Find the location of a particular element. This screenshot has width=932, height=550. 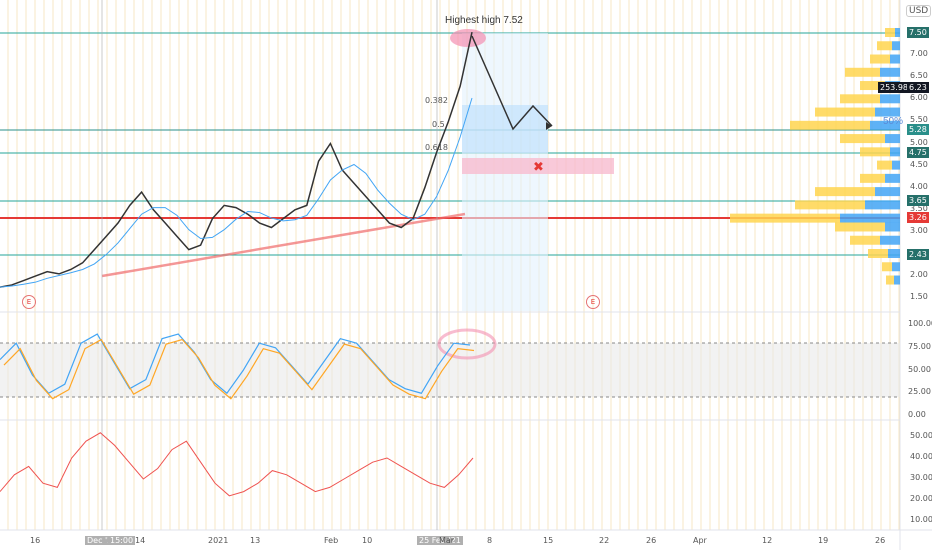

rsi-tick-label: 30.00 is located at coordinates (921, 477).